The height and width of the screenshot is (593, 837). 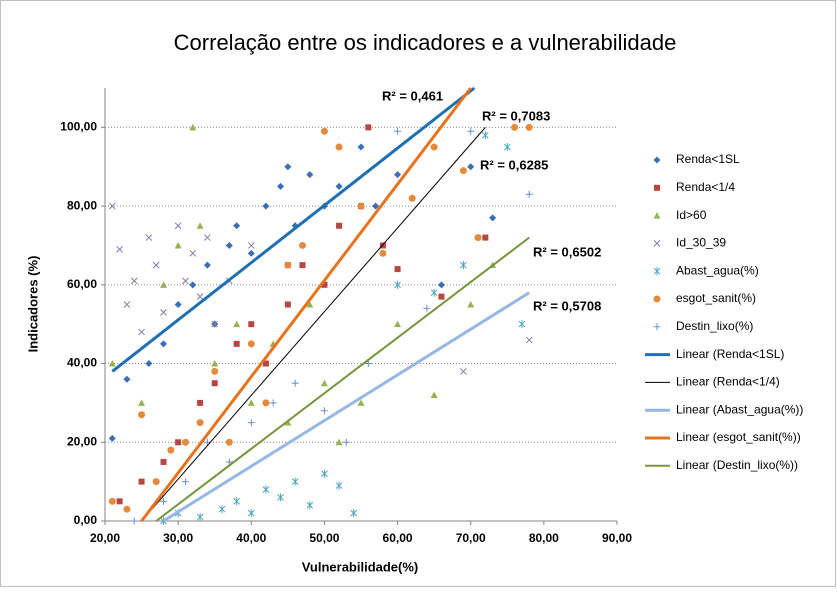 I want to click on annotation: R² = 0,5708, so click(x=567, y=305).